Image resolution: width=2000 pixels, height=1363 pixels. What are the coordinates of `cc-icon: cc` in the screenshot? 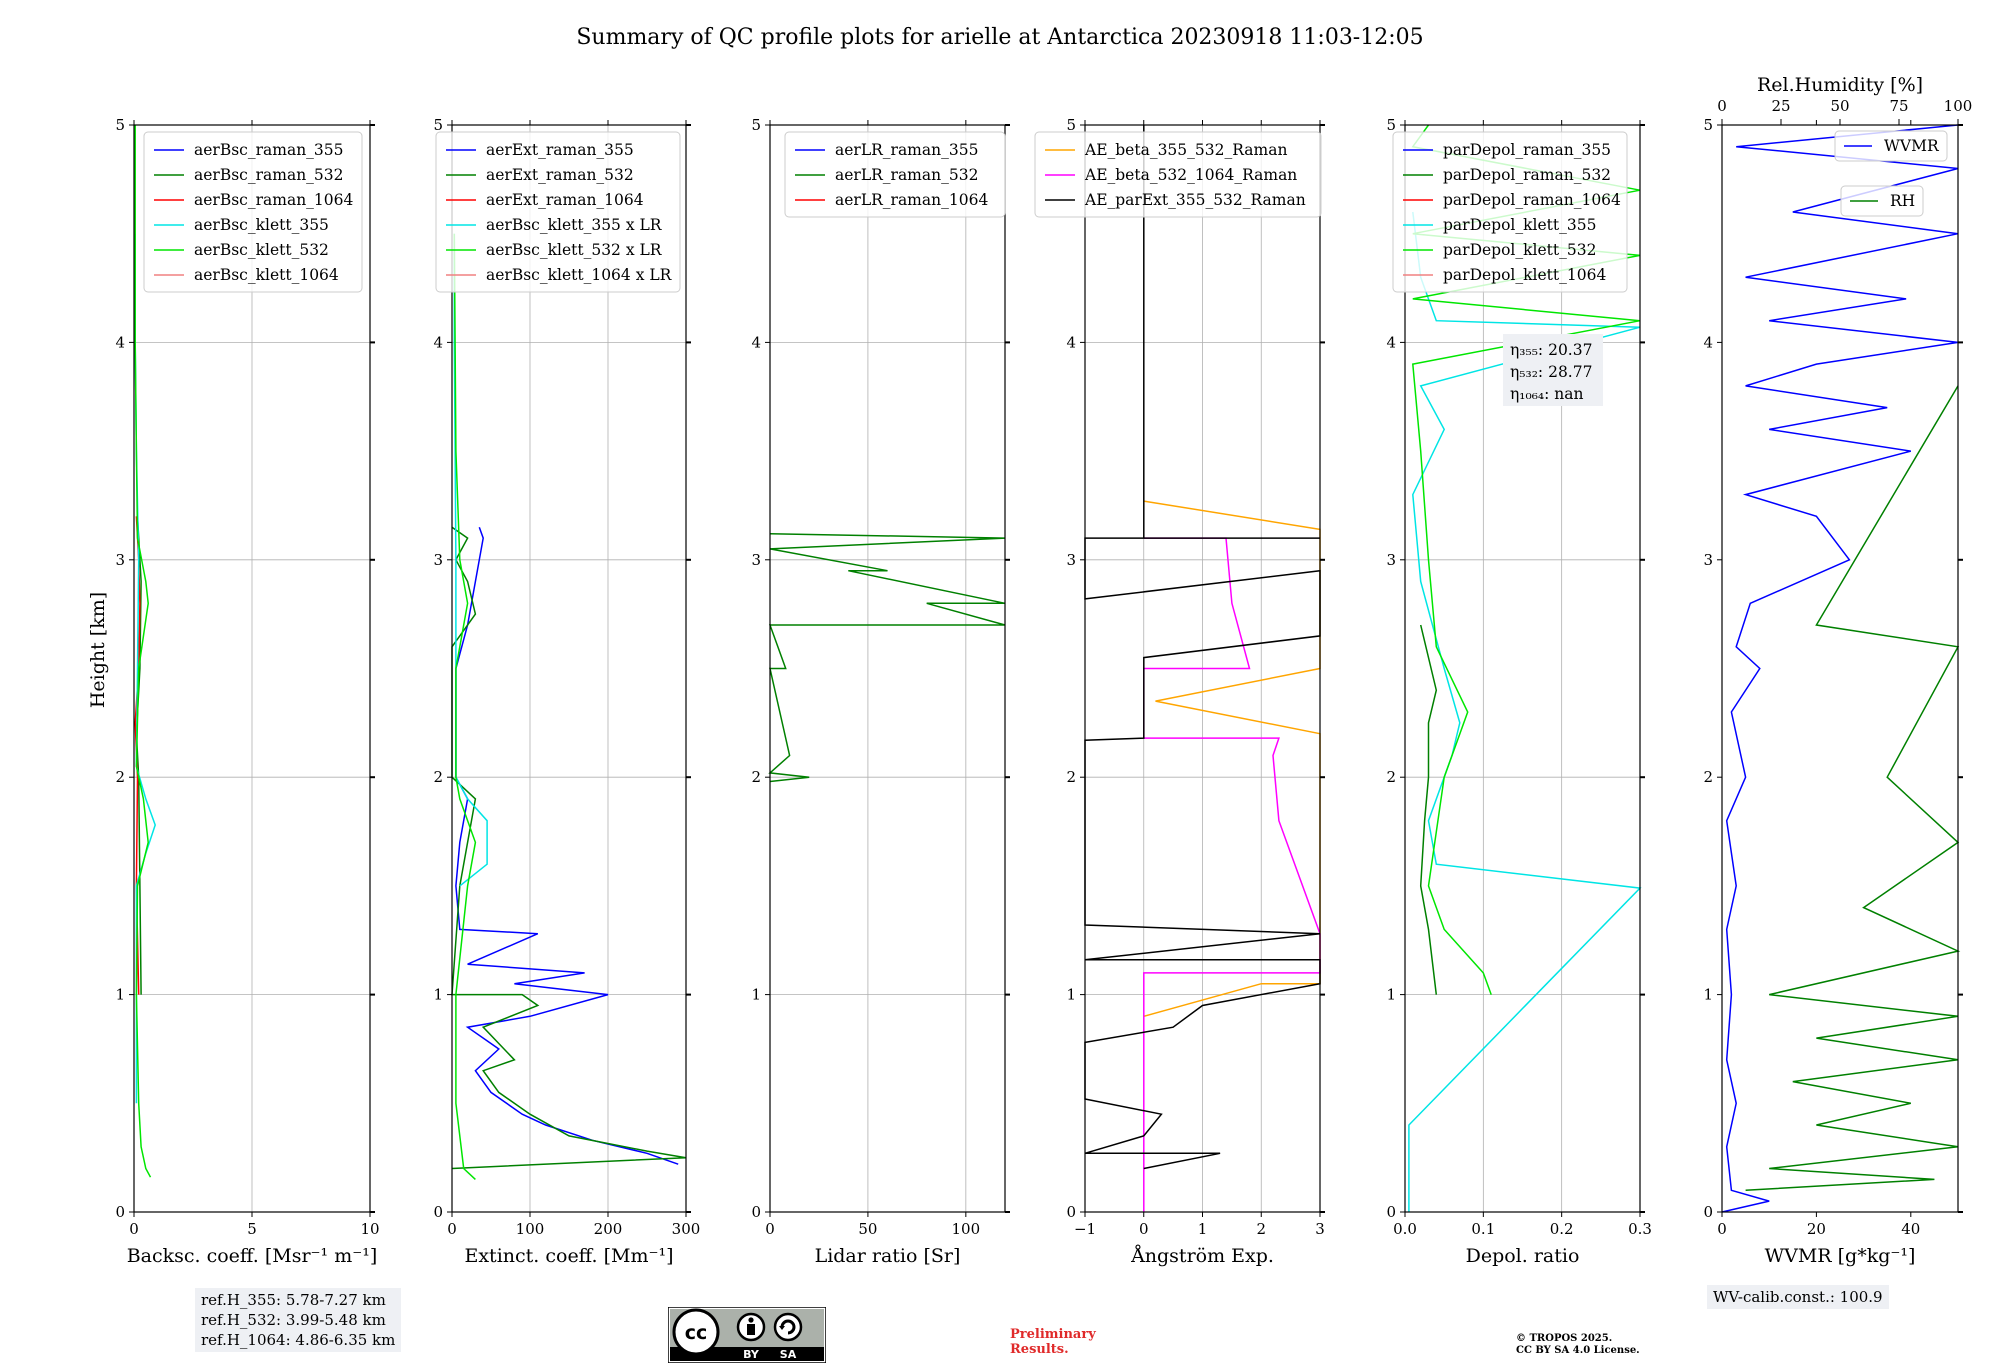 It's located at (696, 1332).